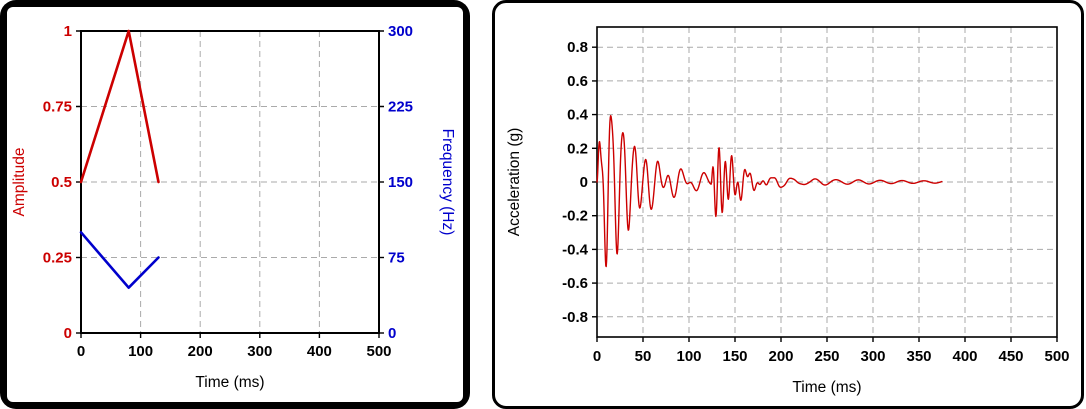  I want to click on y-tick-label: 0.25, so click(57, 258).